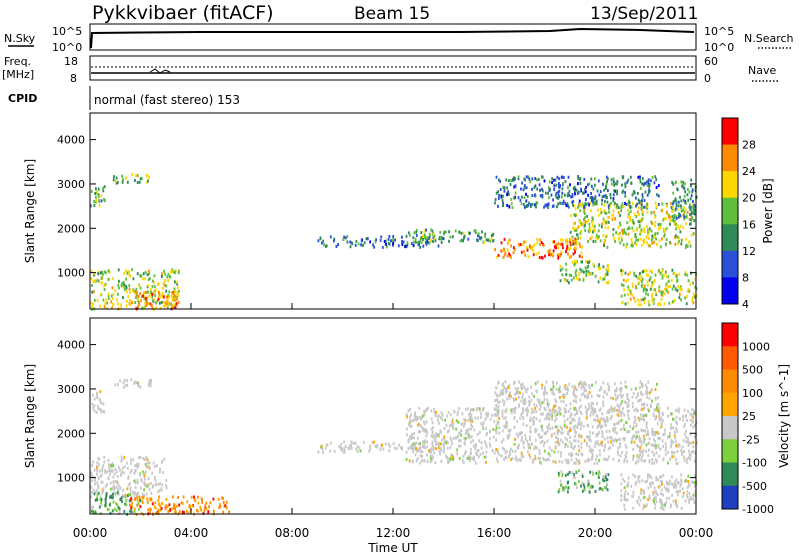 Image resolution: width=800 pixels, height=554 pixels. What do you see at coordinates (762, 70) in the screenshot?
I see `nave-label: Nave` at bounding box center [762, 70].